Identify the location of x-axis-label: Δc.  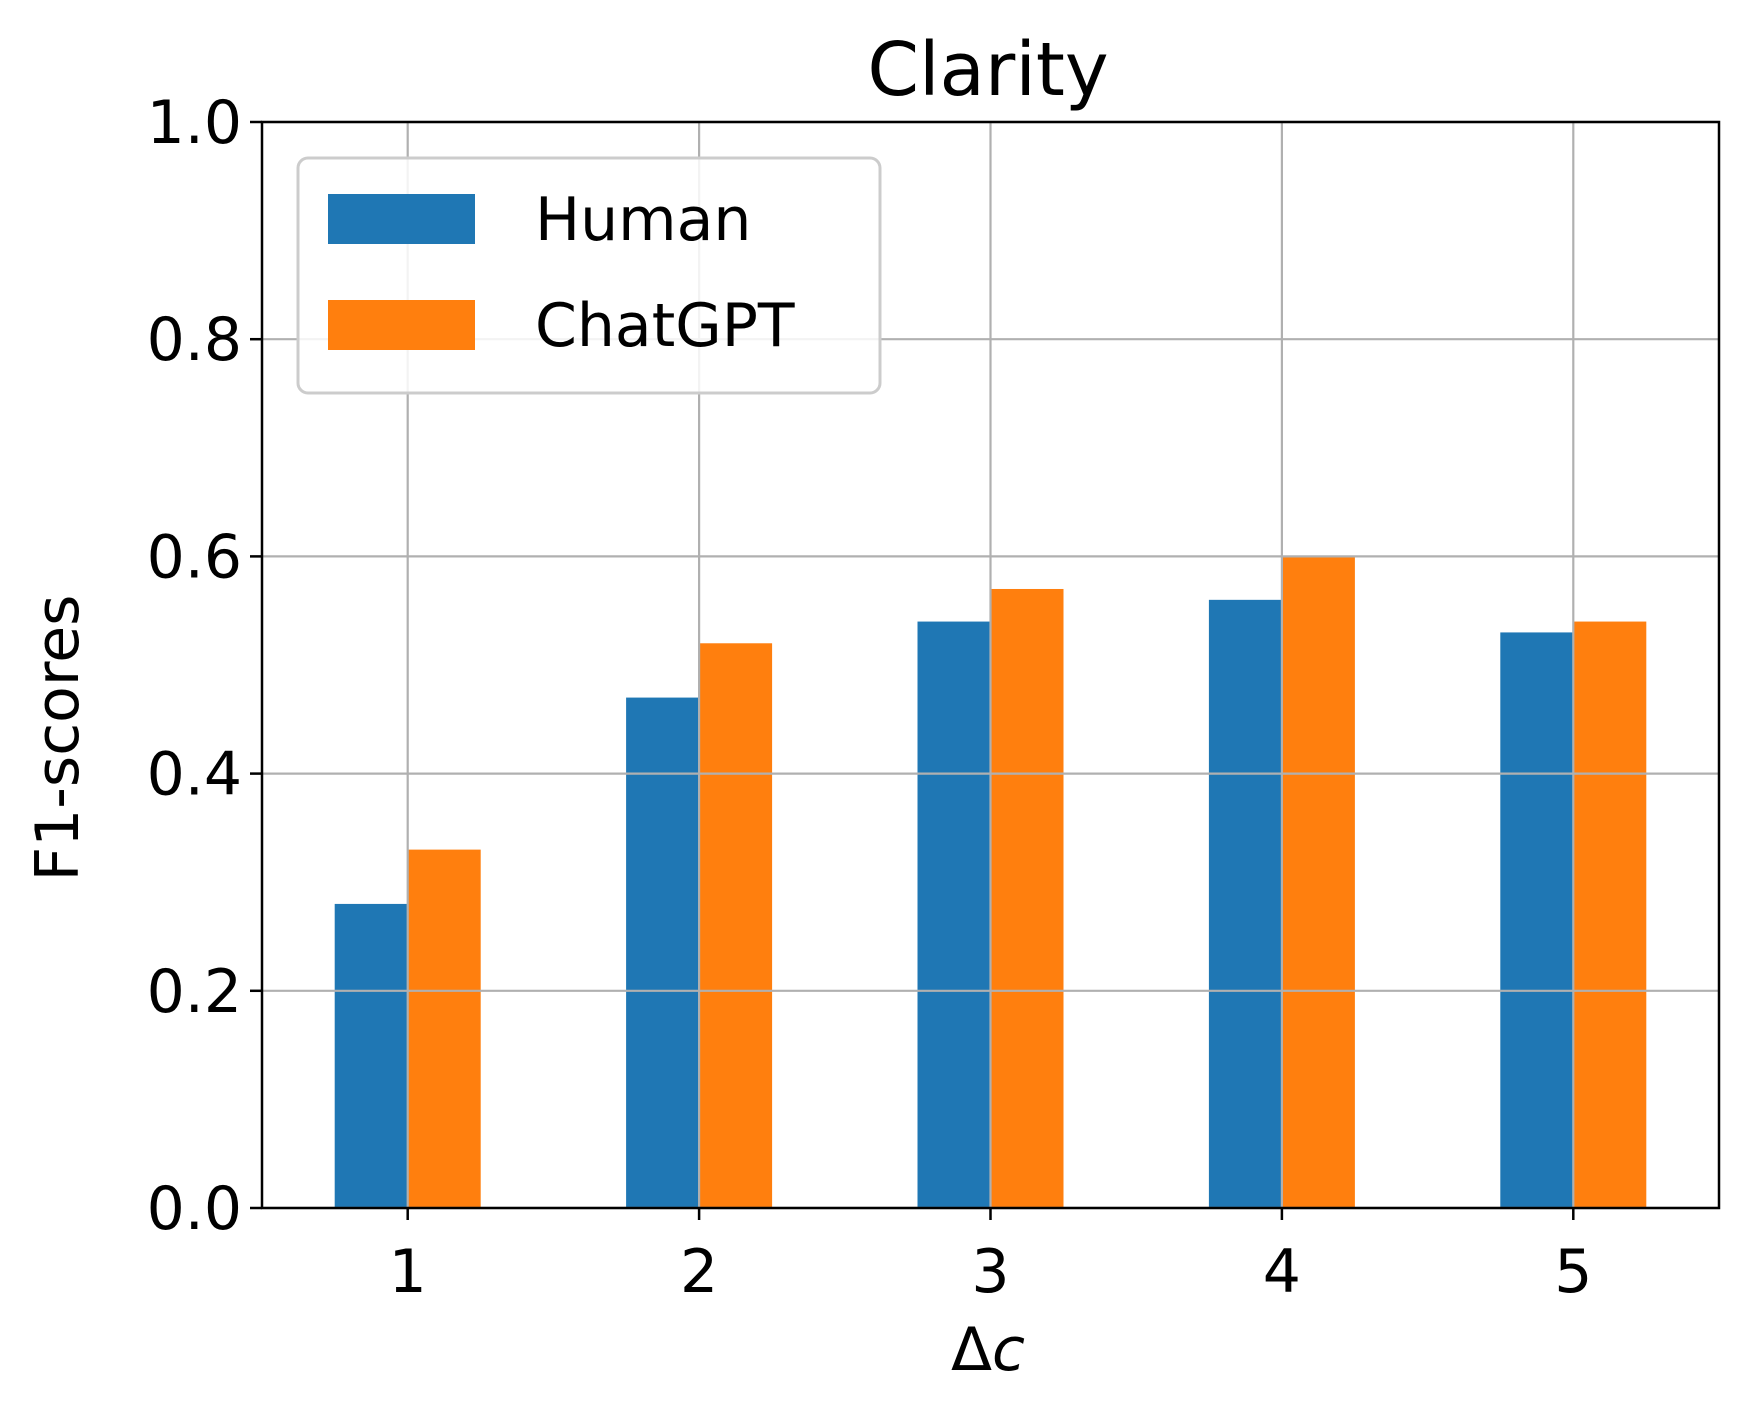
(988, 1350).